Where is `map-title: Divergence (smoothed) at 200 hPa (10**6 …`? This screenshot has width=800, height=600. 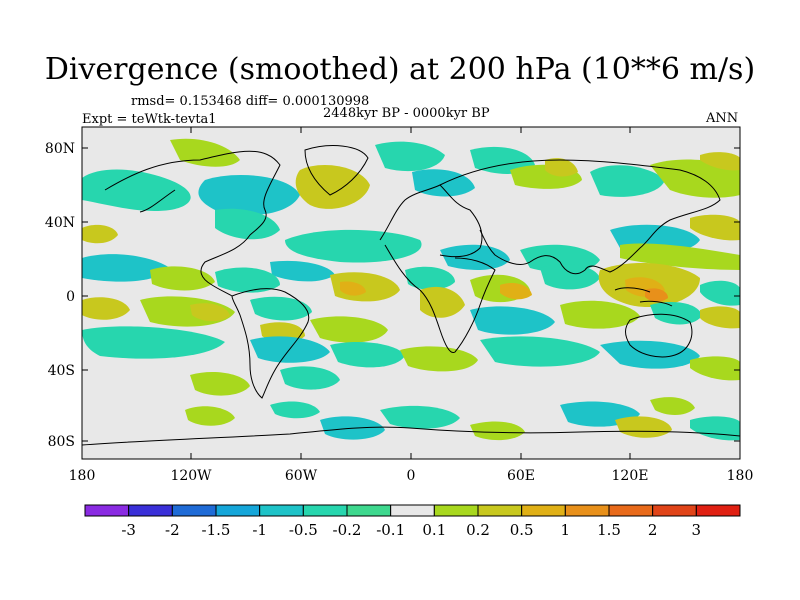
map-title: Divergence (smoothed) at 200 hPa (10**6 … is located at coordinates (400, 69).